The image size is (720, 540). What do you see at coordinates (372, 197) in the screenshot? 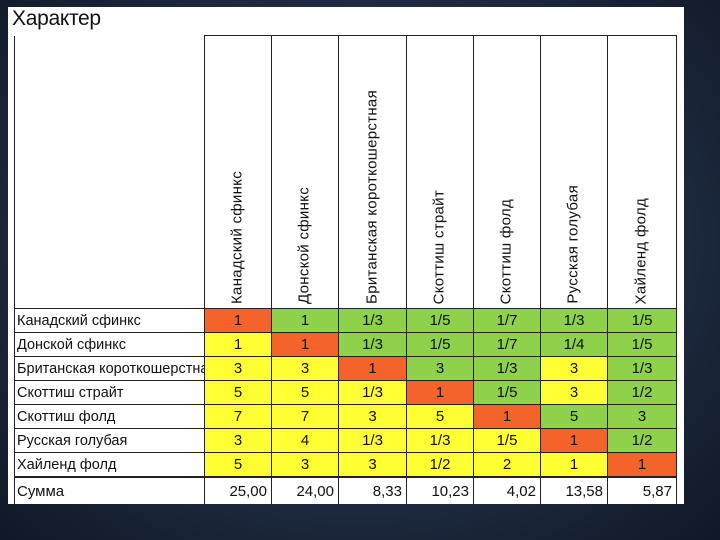
I see `column-header-label: Британская короткошерстная` at bounding box center [372, 197].